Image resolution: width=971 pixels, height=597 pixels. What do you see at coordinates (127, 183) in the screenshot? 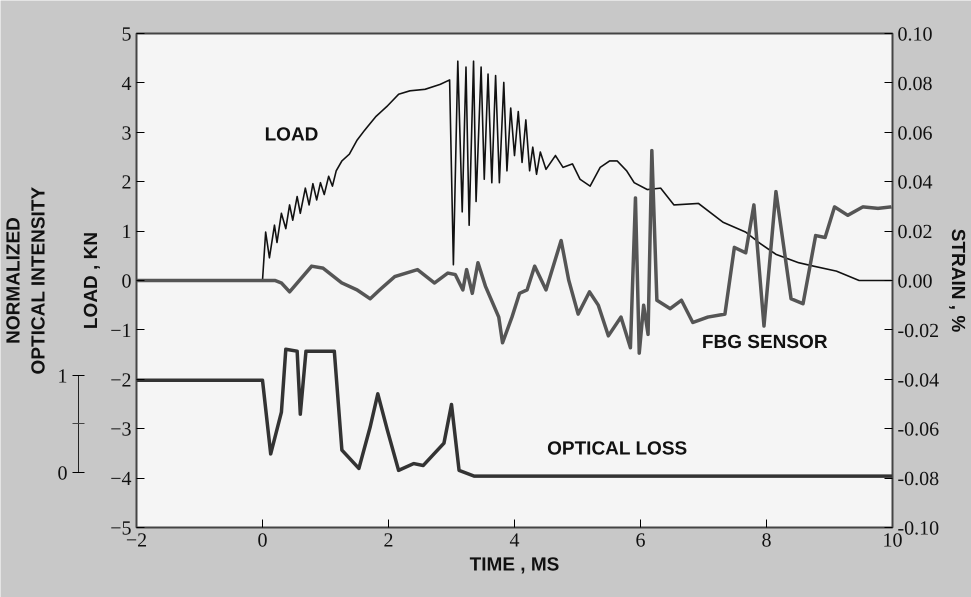
I see `y-tick-label: 2` at bounding box center [127, 183].